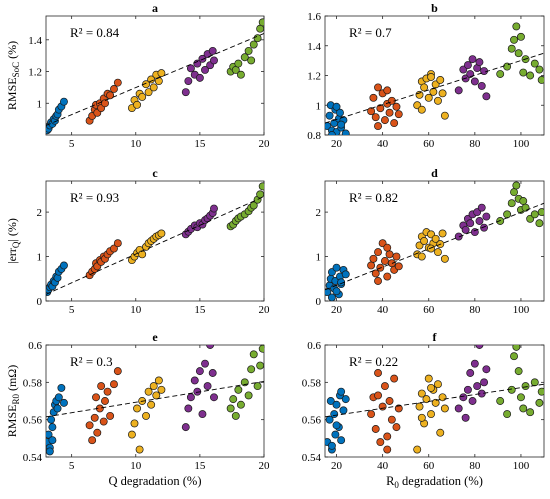 Image resolution: width=550 pixels, height=499 pixels. Describe the element at coordinates (91, 361) in the screenshot. I see `r2-annotation: R² = 0.3` at that location.